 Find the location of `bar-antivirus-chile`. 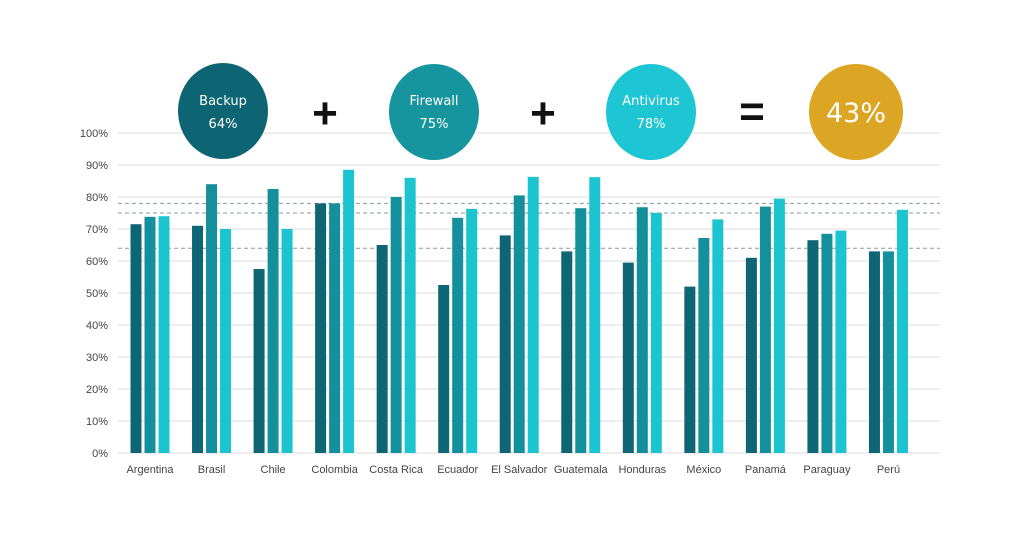

bar-antivirus-chile is located at coordinates (287, 341).